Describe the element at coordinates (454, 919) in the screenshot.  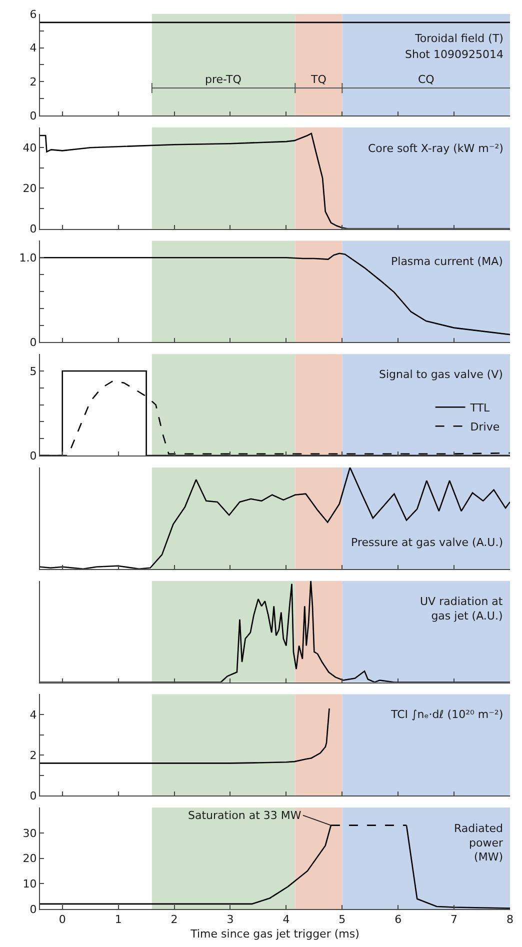
I see `x-tick-label: 7` at that location.